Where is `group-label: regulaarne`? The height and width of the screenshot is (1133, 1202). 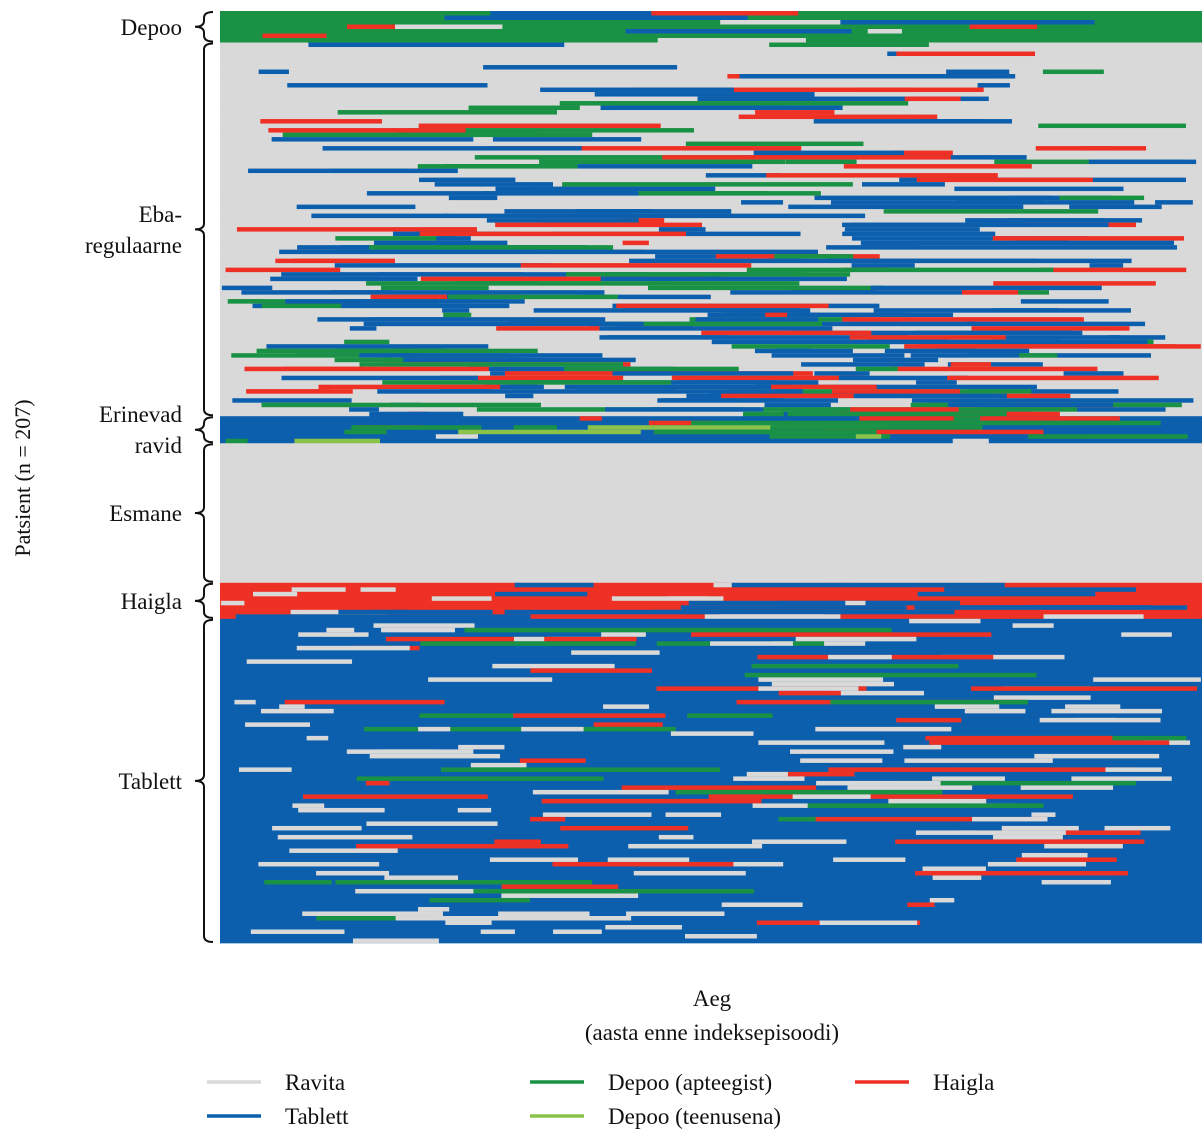
group-label: regulaarne is located at coordinates (133, 245).